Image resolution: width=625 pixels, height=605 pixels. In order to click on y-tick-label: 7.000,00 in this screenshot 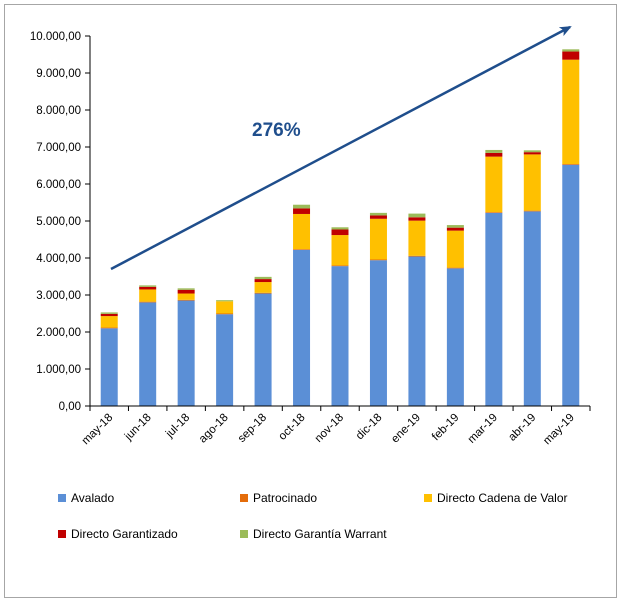, I will do `click(58, 148)`.